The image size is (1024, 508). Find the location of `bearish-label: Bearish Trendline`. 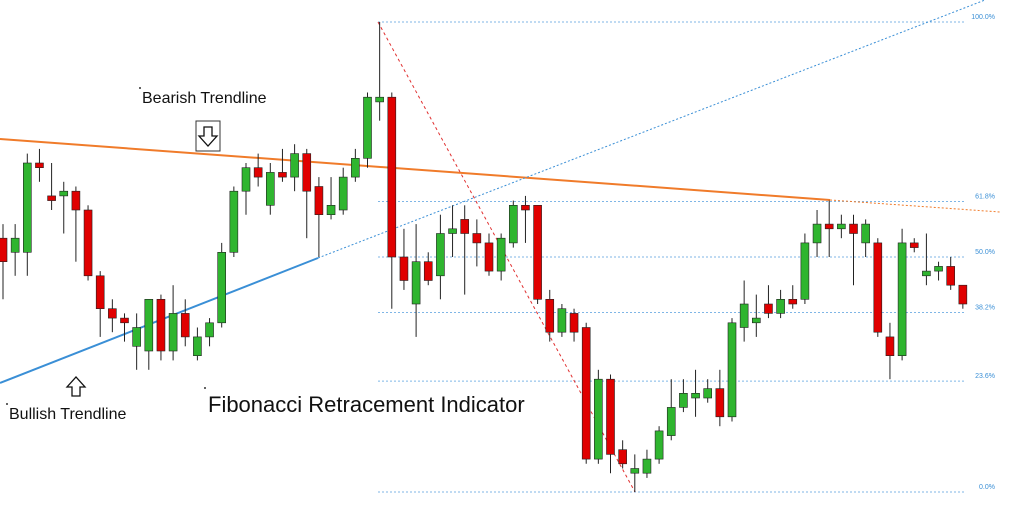

bearish-label: Bearish Trendline is located at coordinates (204, 98).